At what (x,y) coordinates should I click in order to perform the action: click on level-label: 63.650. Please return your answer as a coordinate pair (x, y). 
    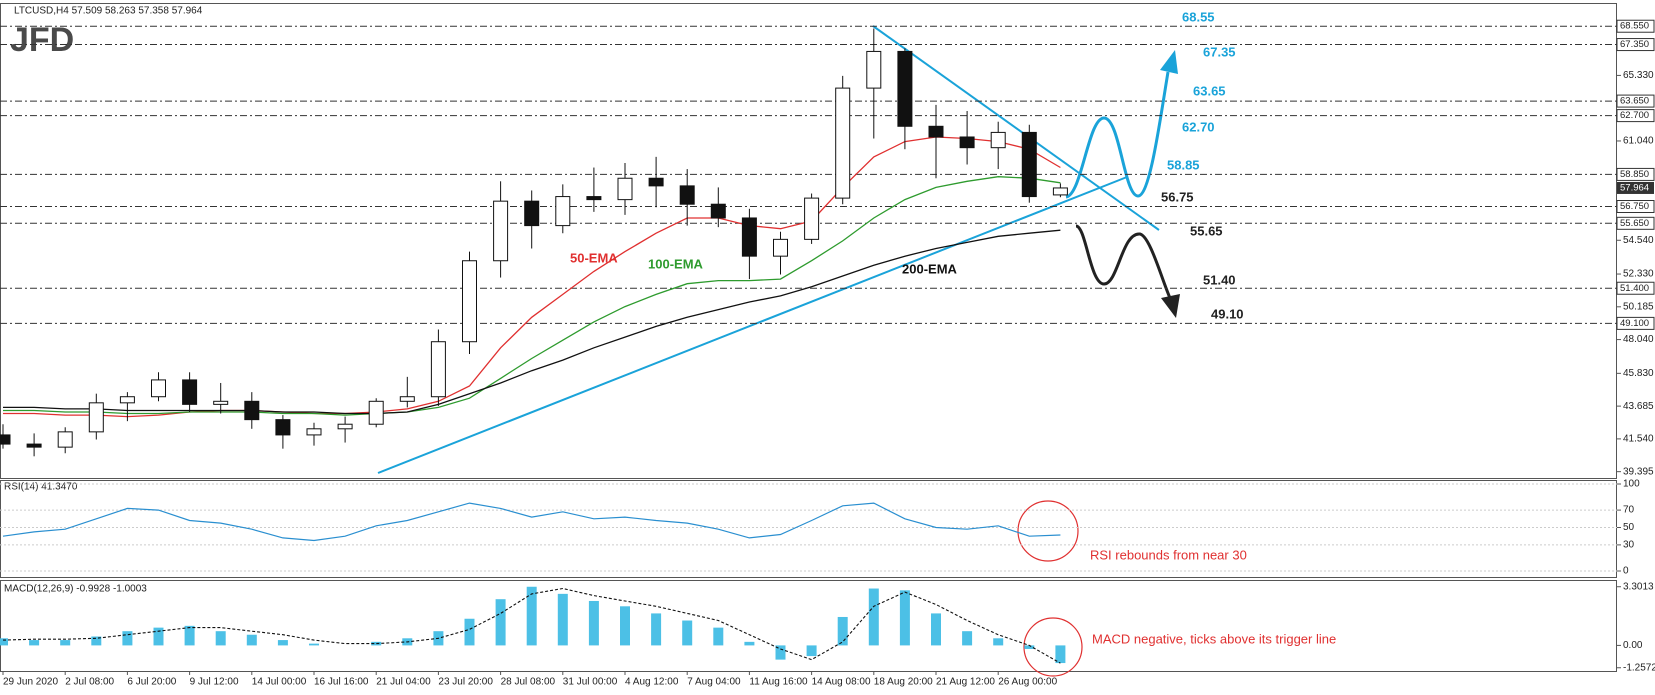
    Looking at the image, I should click on (1634, 101).